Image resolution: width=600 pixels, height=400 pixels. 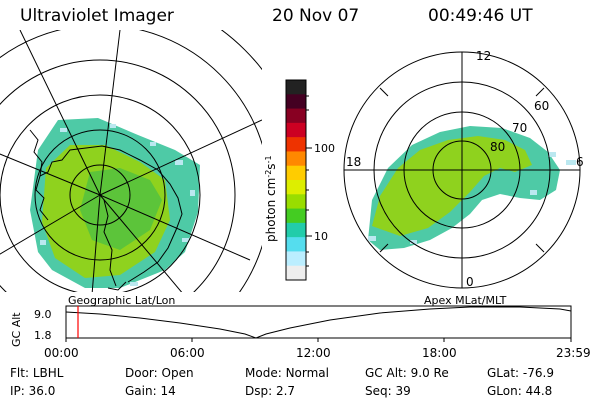 What do you see at coordinates (497, 147) in the screenshot?
I see `mlat-label-80: 80` at bounding box center [497, 147].